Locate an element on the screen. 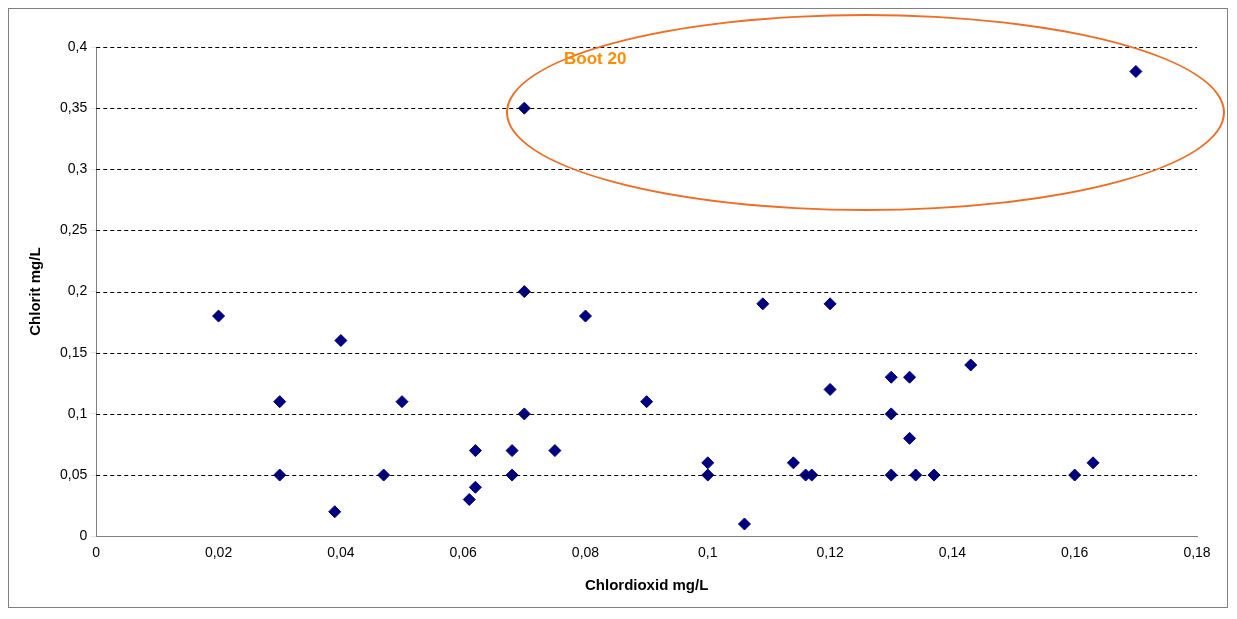  x-tick-label: 0,06 is located at coordinates (463, 552).